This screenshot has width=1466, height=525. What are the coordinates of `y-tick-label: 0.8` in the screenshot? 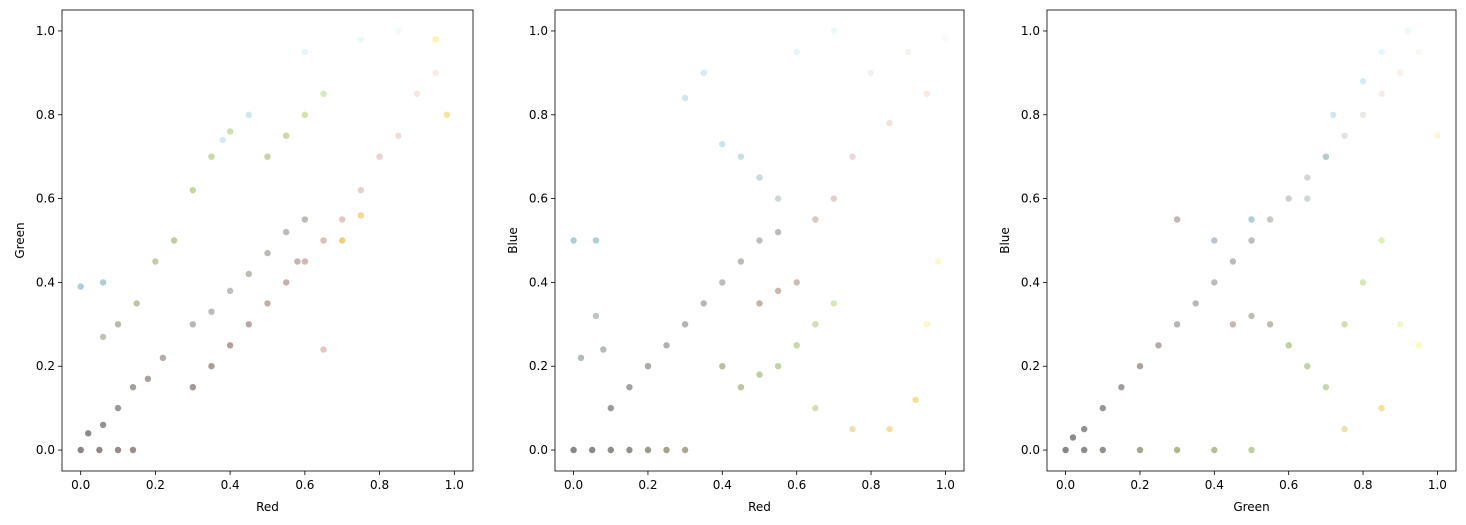 It's located at (538, 115).